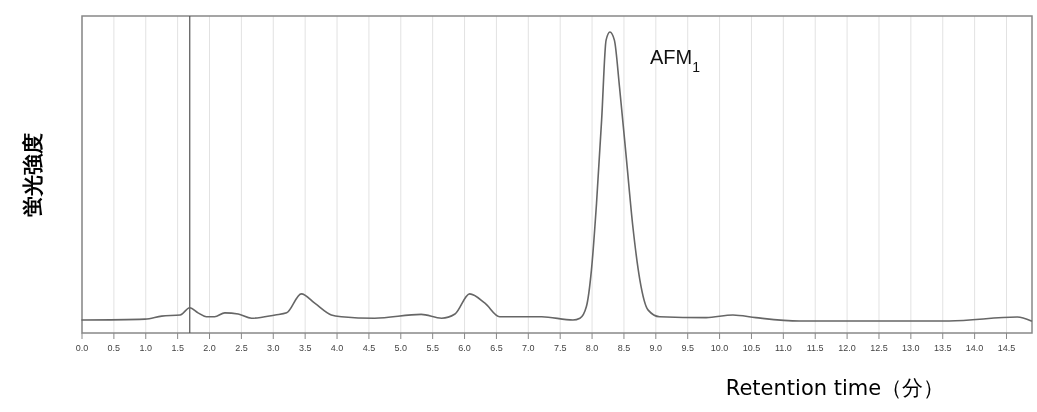 The height and width of the screenshot is (412, 1037). Describe the element at coordinates (783, 348) in the screenshot. I see `x-tick-label: 11.0` at that location.